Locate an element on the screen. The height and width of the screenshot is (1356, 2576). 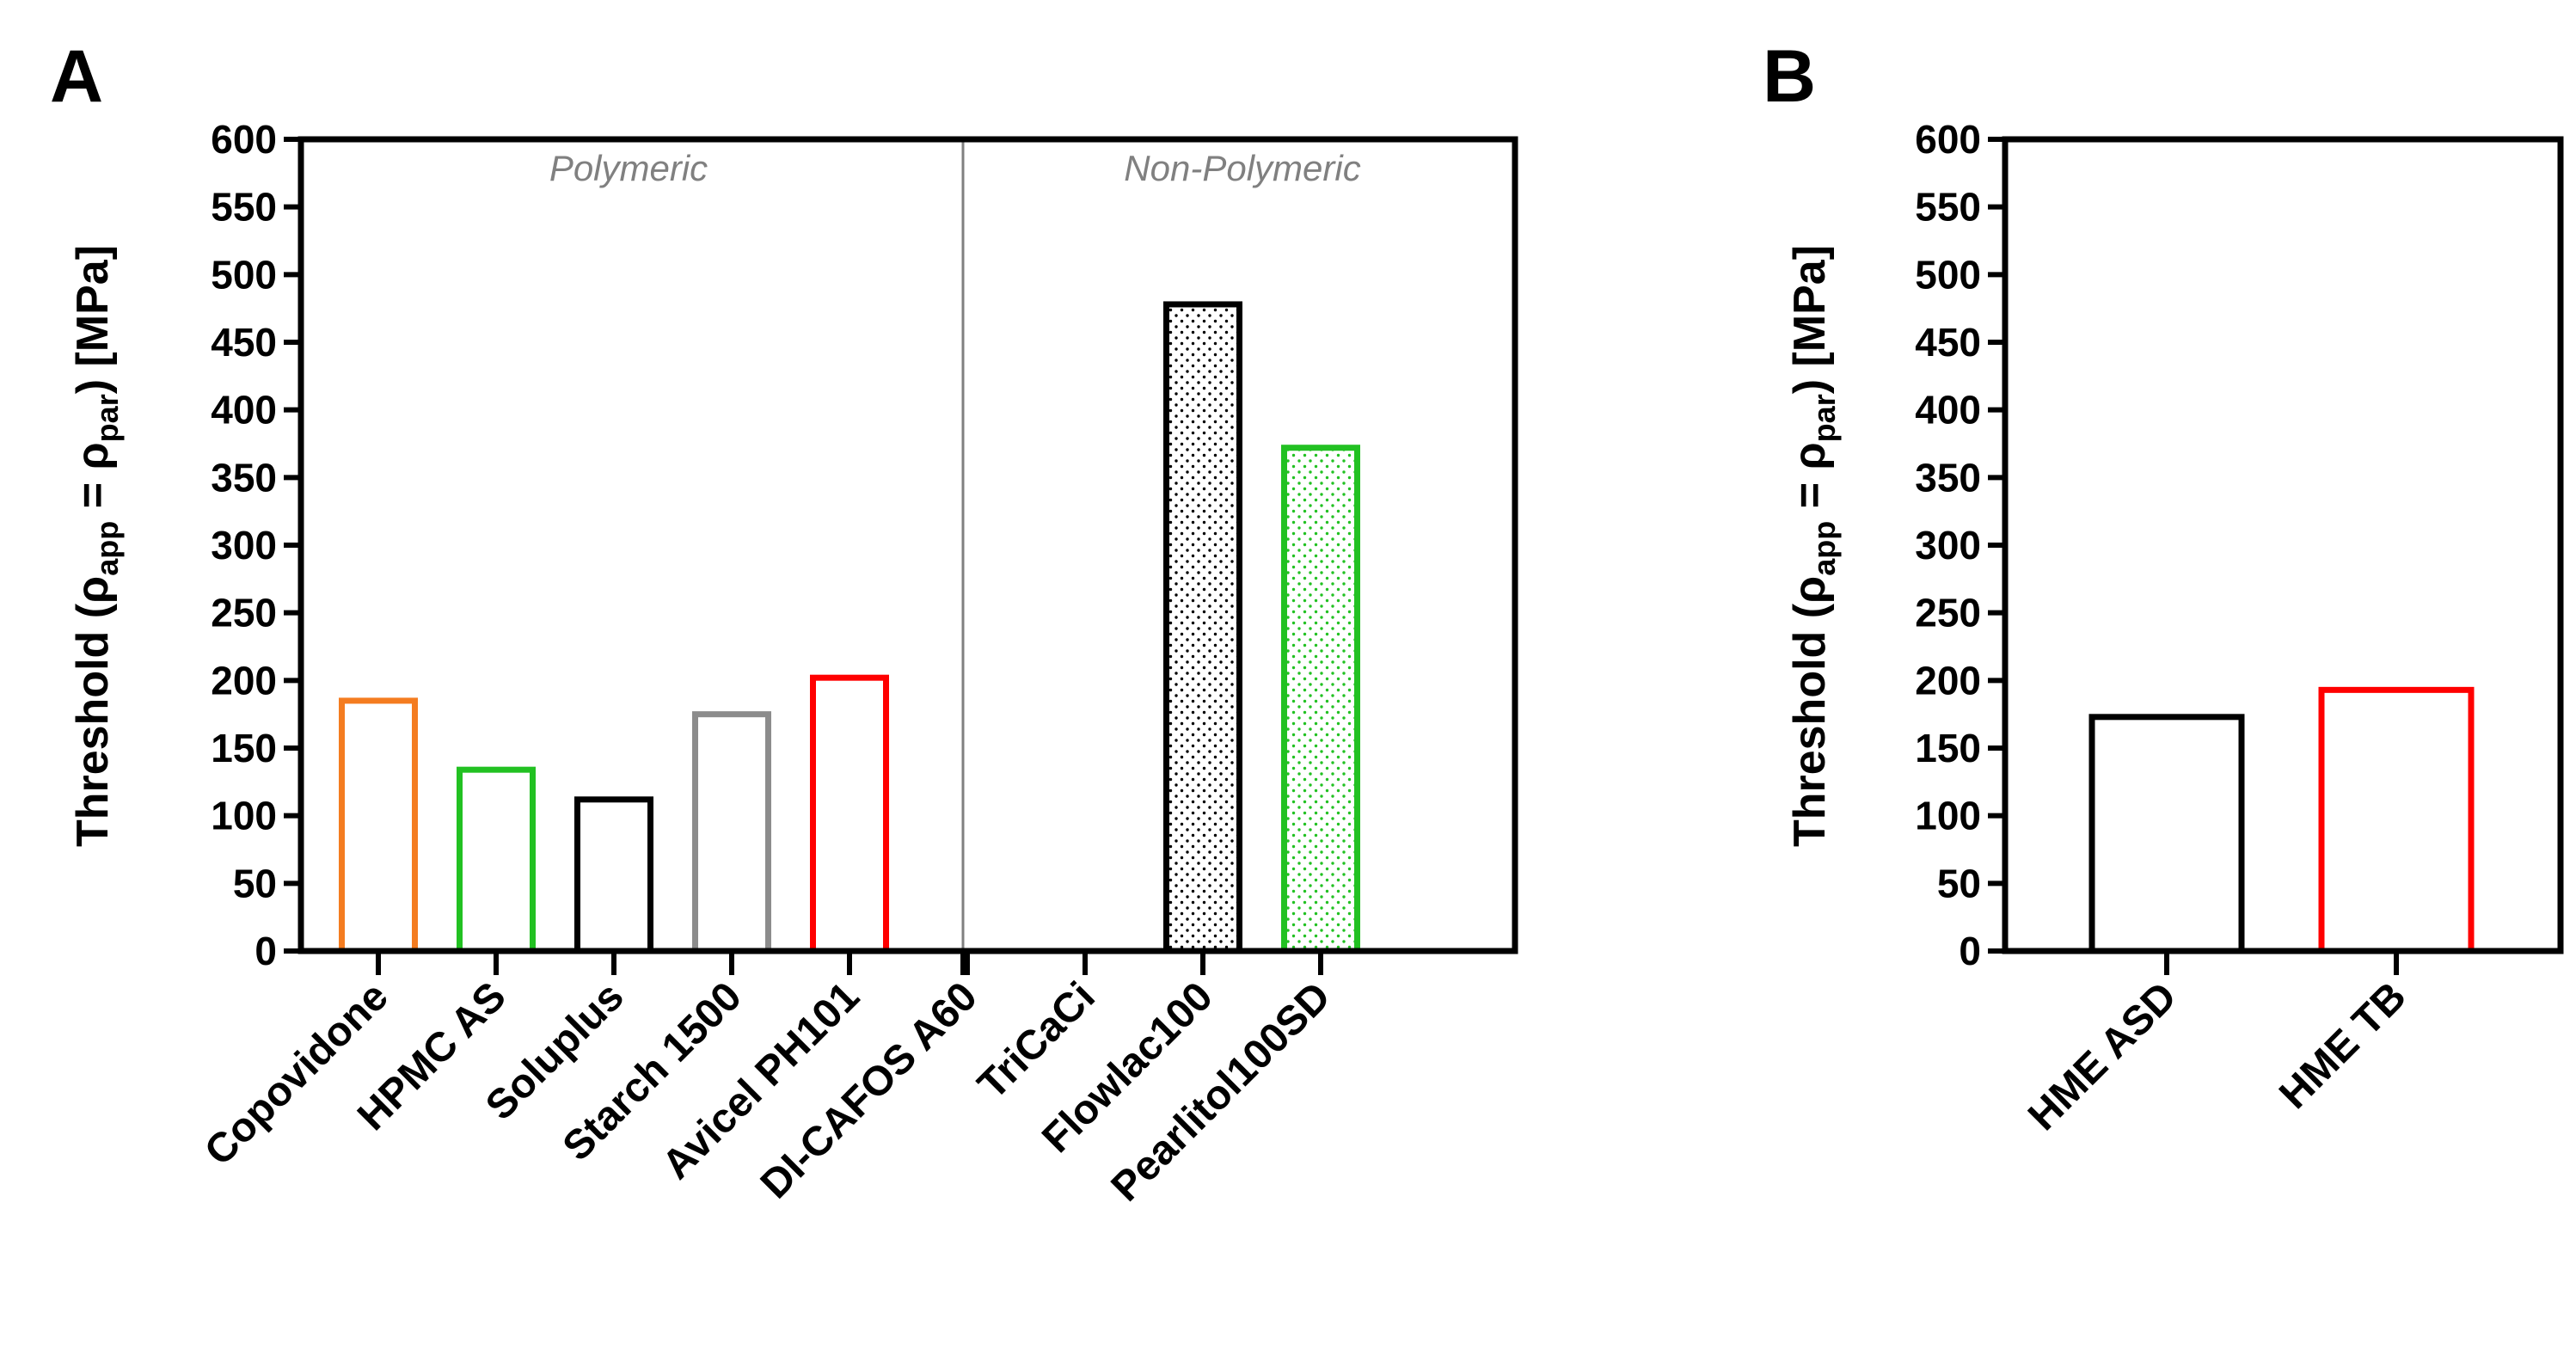
panel-b-y-tick-label: 400 is located at coordinates (1948, 410).